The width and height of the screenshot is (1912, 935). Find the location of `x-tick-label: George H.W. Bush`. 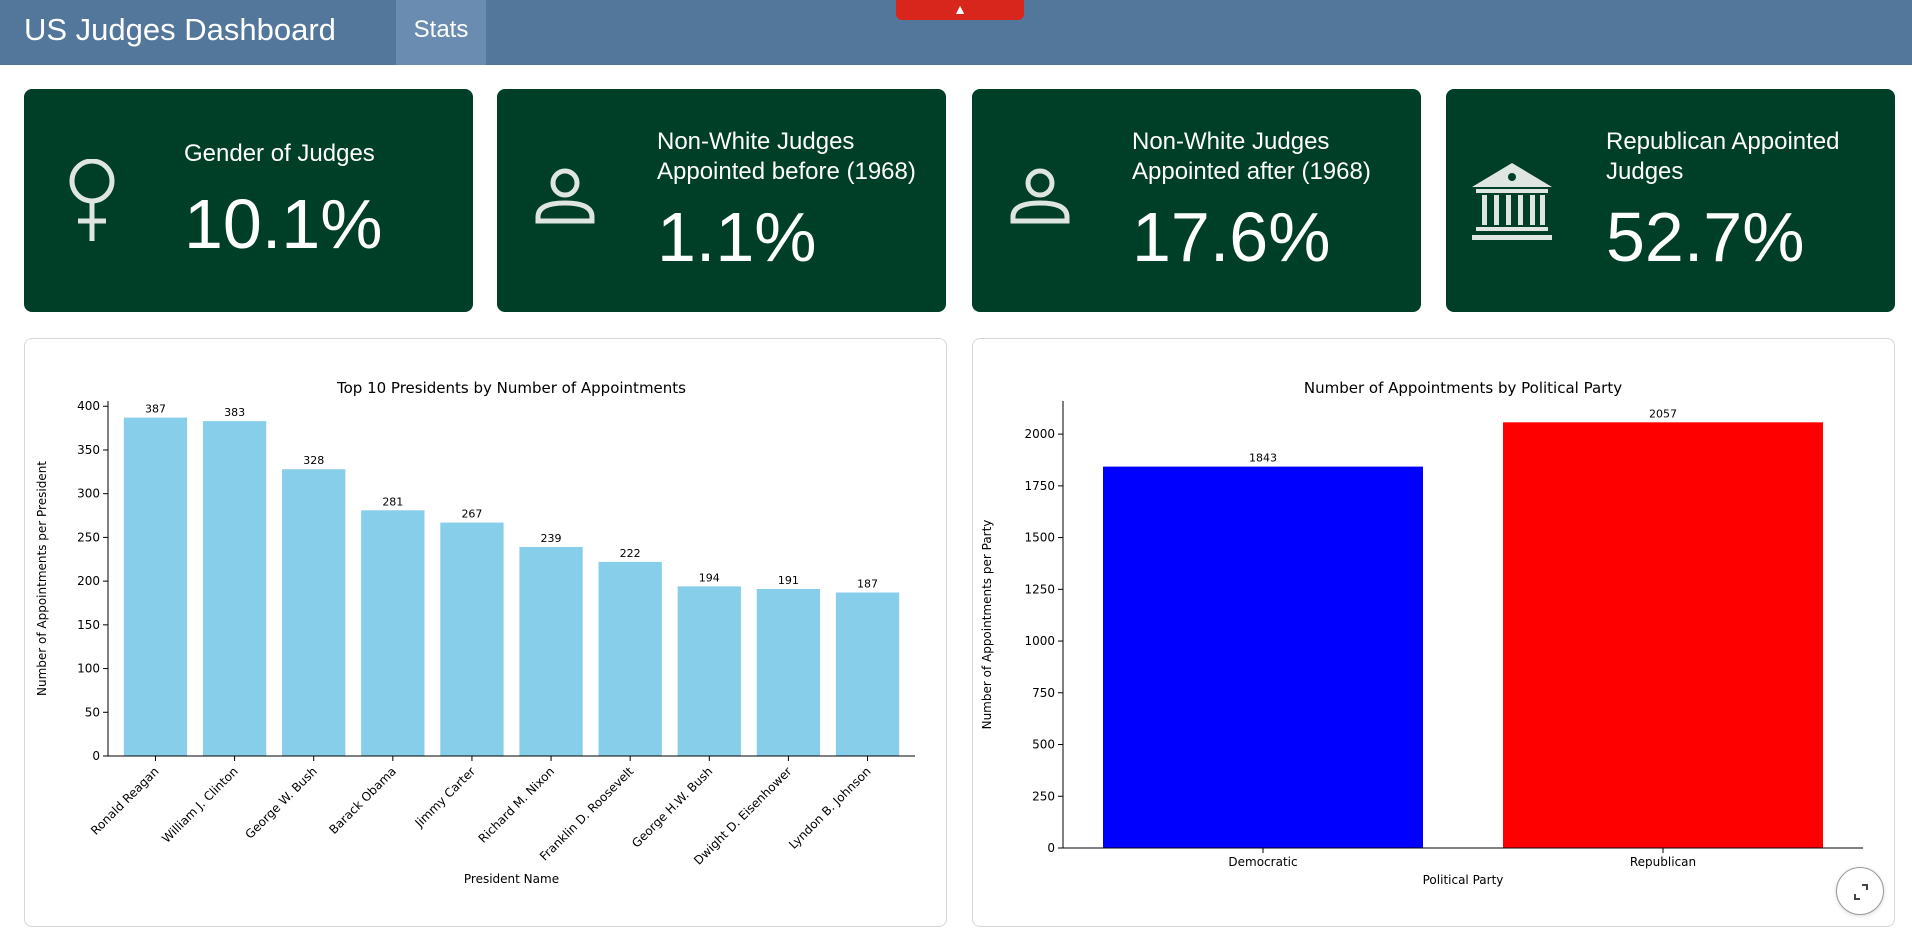

x-tick-label: George H.W. Bush is located at coordinates (672, 807).